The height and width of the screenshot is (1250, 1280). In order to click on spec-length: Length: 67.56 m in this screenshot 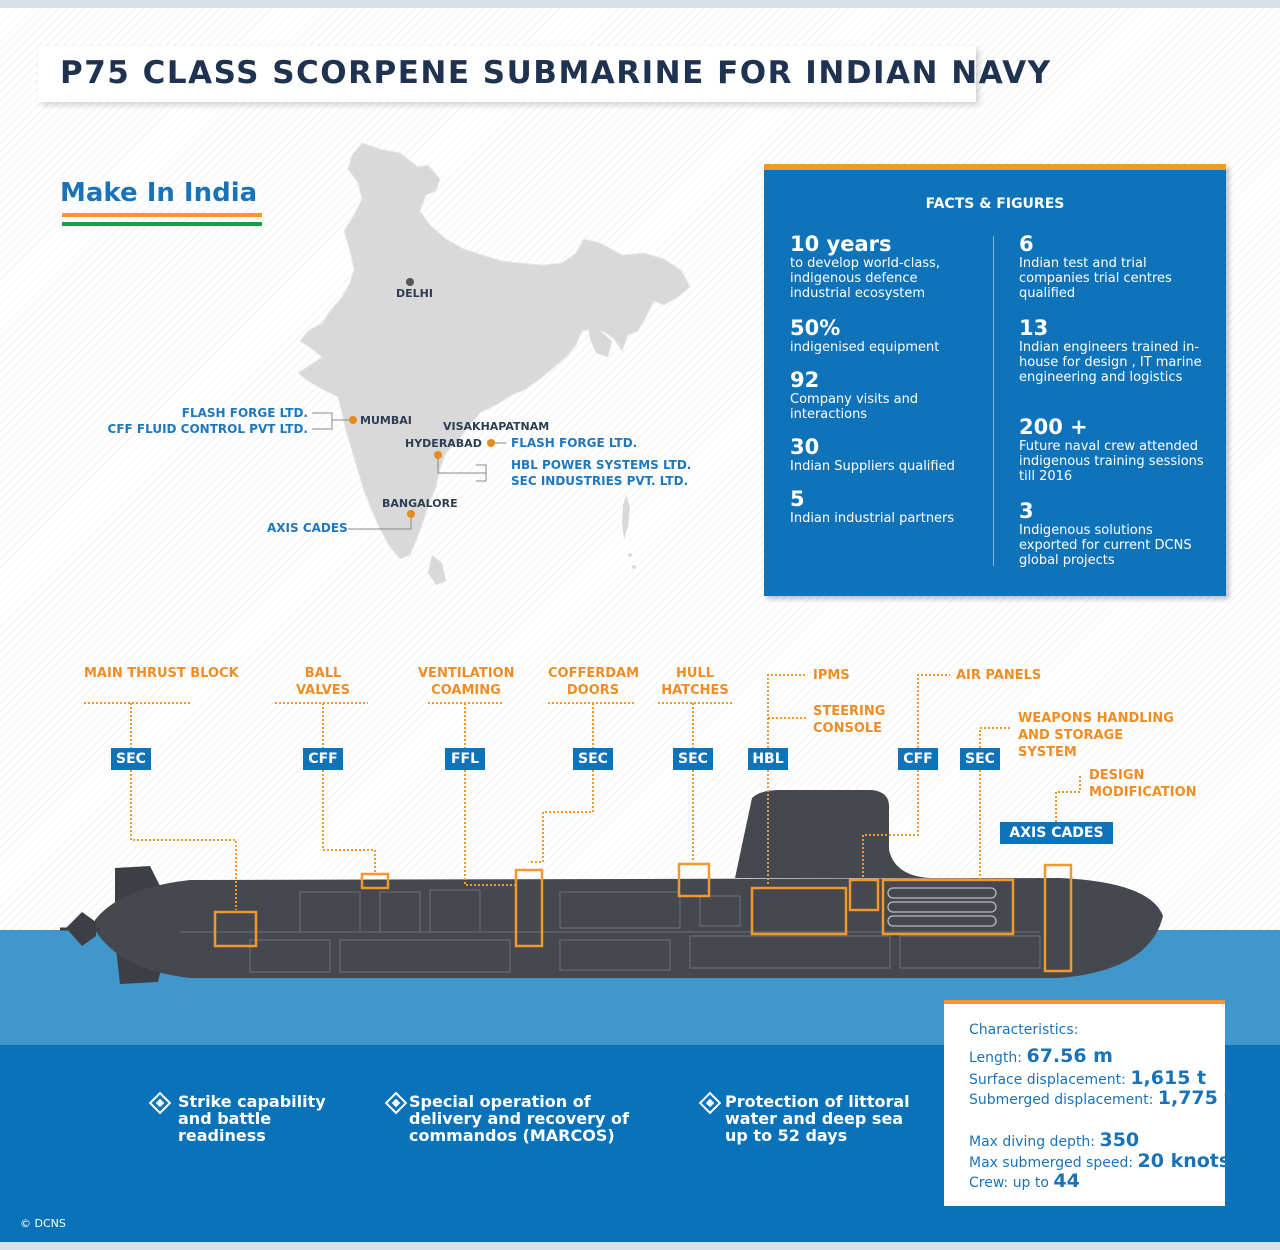, I will do `click(1041, 1057)`.